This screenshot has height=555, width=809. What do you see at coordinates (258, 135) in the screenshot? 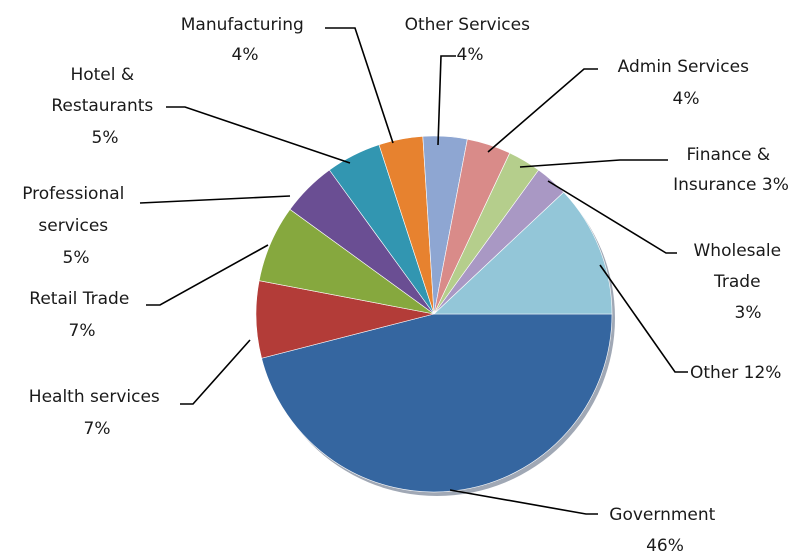
I see `leader-line-hotel` at bounding box center [258, 135].